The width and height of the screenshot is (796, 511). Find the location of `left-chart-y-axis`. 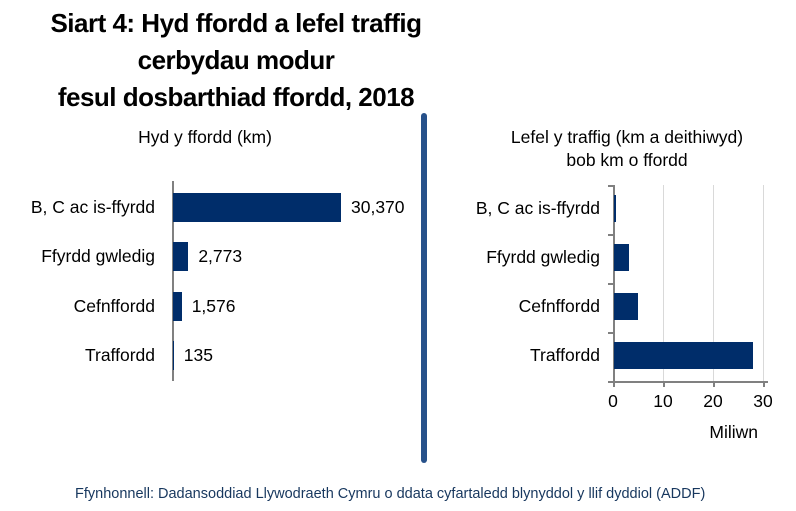

left-chart-y-axis is located at coordinates (173, 281).